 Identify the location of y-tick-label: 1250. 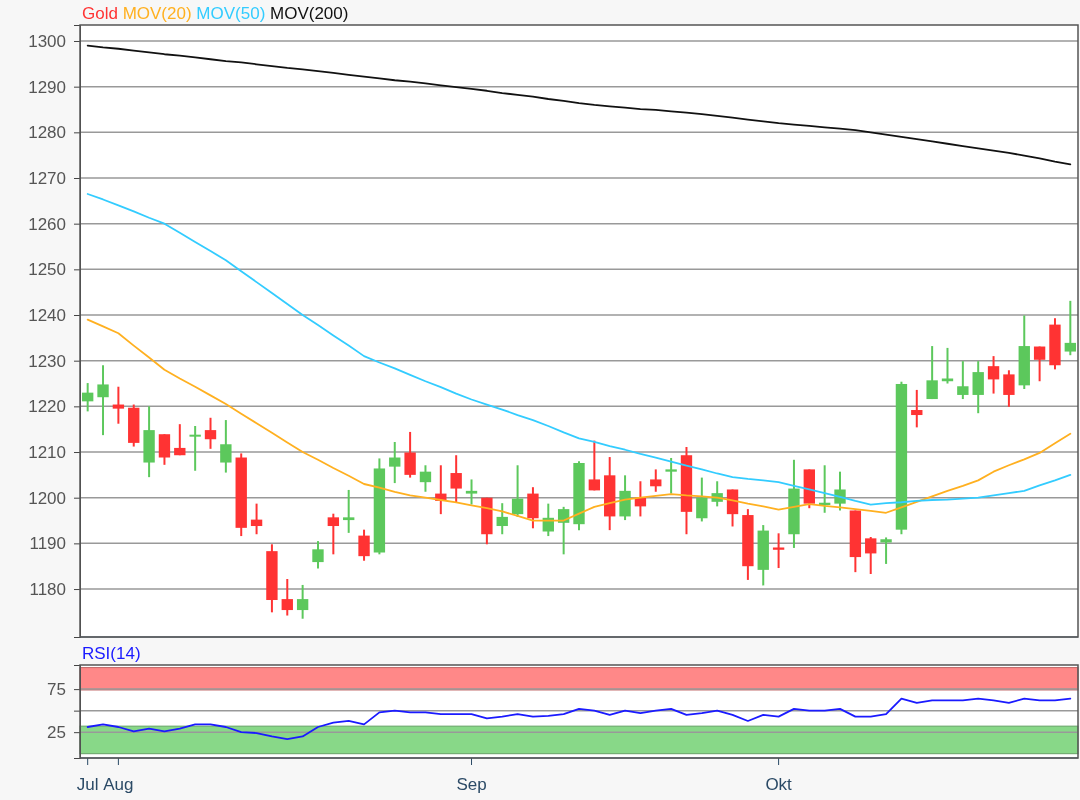
(47, 270).